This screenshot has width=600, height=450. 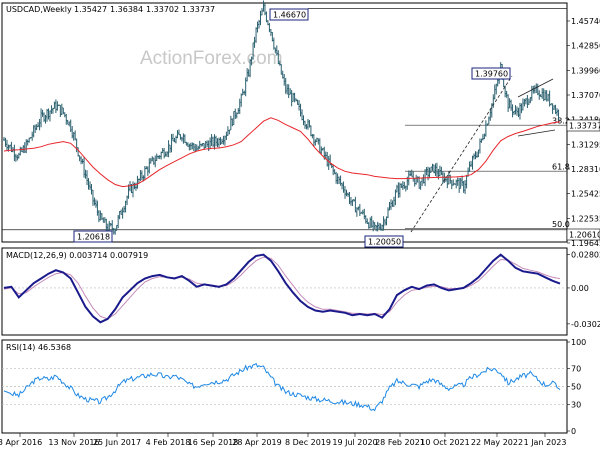 What do you see at coordinates (576, 404) in the screenshot?
I see `rsi-y-tick-label: 30` at bounding box center [576, 404].